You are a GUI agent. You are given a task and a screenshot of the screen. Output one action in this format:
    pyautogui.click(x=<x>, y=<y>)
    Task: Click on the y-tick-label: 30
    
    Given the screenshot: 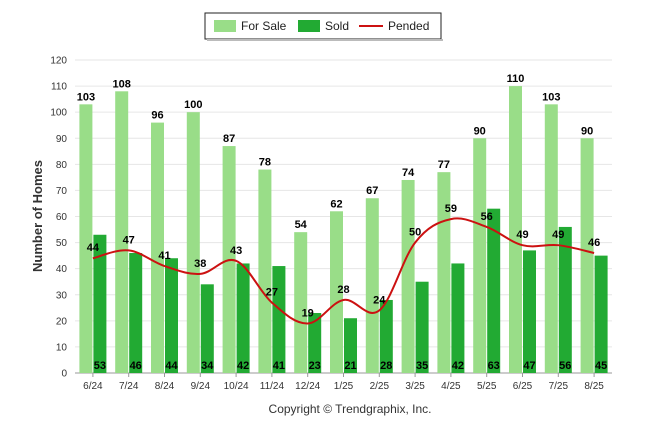 What is the action you would take?
    pyautogui.click(x=62, y=295)
    